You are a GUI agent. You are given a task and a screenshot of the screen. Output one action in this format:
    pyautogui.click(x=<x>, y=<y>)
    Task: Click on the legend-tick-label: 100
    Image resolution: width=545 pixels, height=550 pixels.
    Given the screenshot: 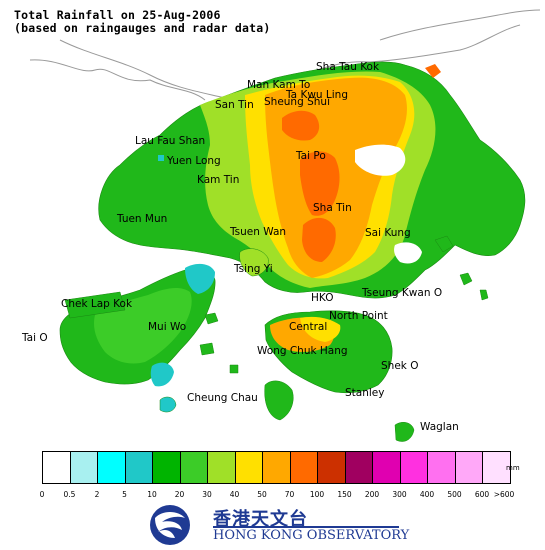 What is the action you would take?
    pyautogui.click(x=317, y=494)
    